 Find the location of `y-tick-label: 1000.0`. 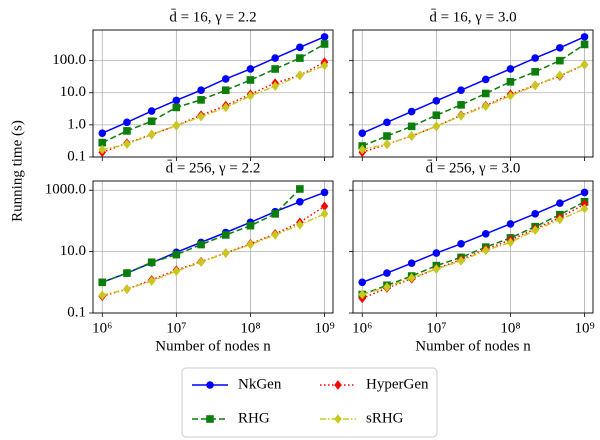

y-tick-label: 1000.0 is located at coordinates (65, 190).